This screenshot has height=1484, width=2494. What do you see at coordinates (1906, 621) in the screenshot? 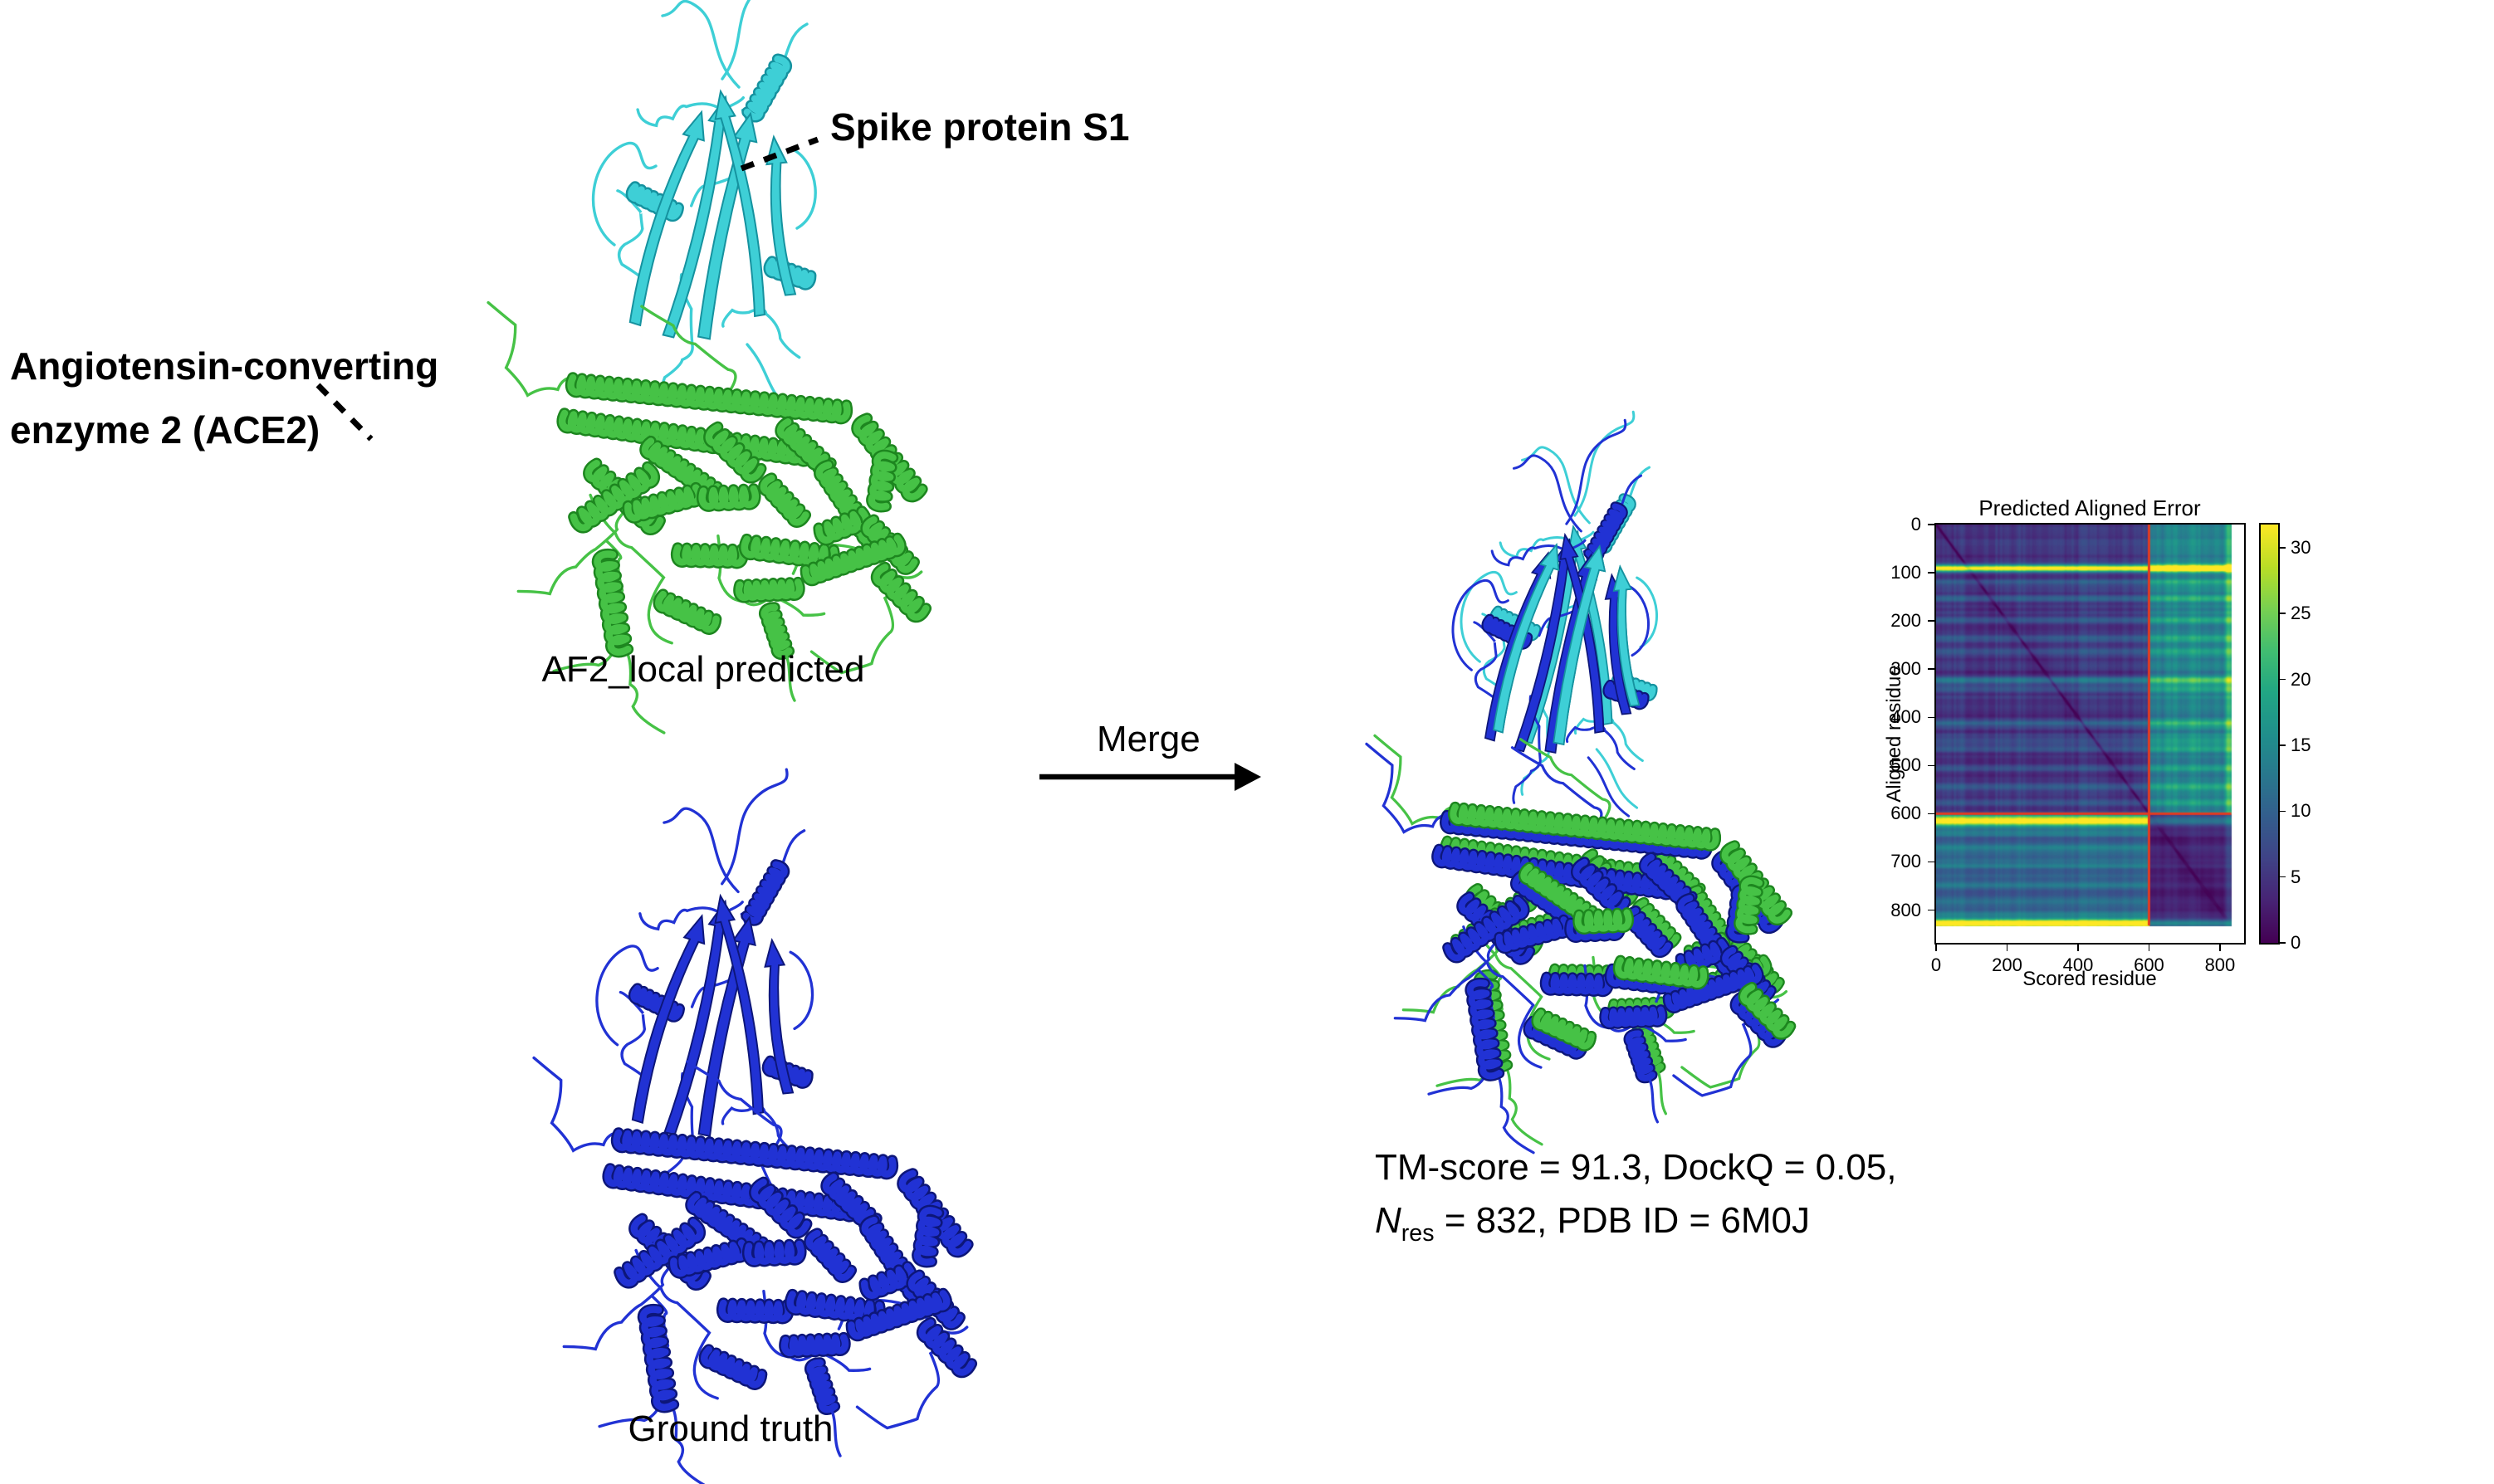
I see `pae-y-ticklabel: 200` at bounding box center [1906, 621].